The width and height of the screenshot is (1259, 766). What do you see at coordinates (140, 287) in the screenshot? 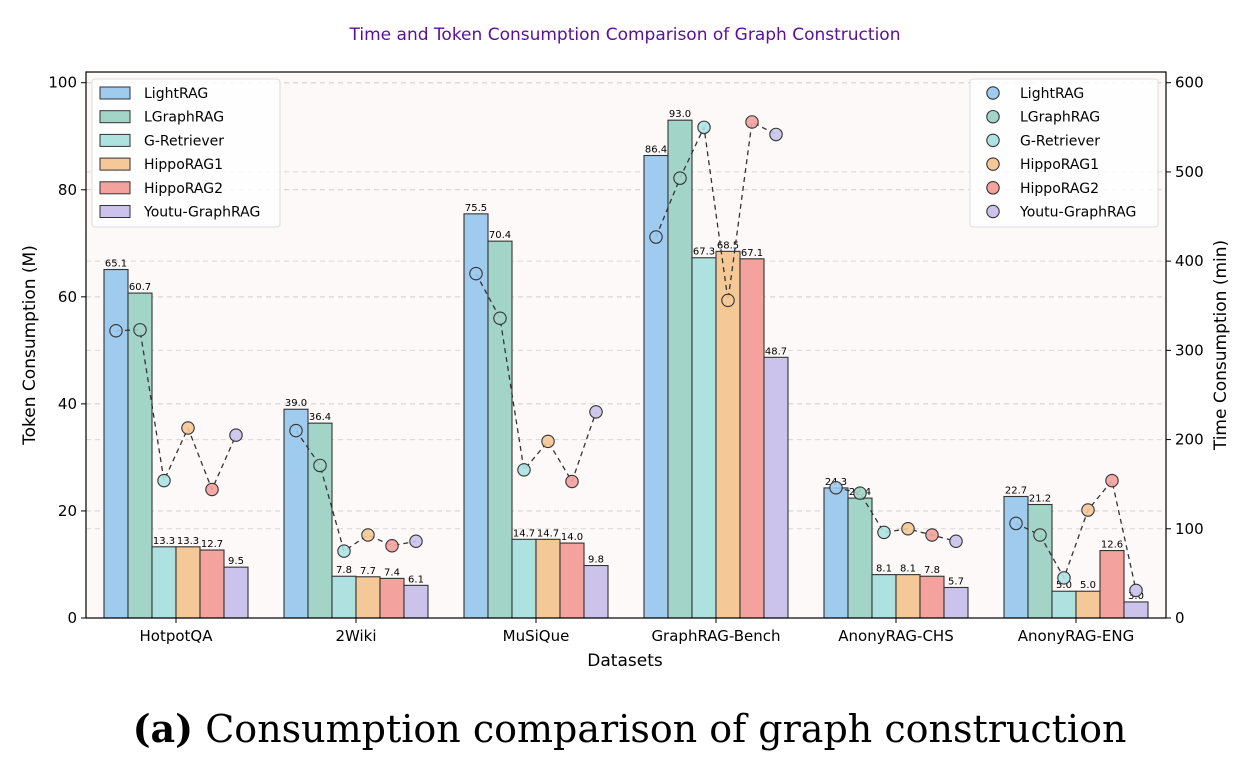
I see `bar-value-label: 60.7` at bounding box center [140, 287].